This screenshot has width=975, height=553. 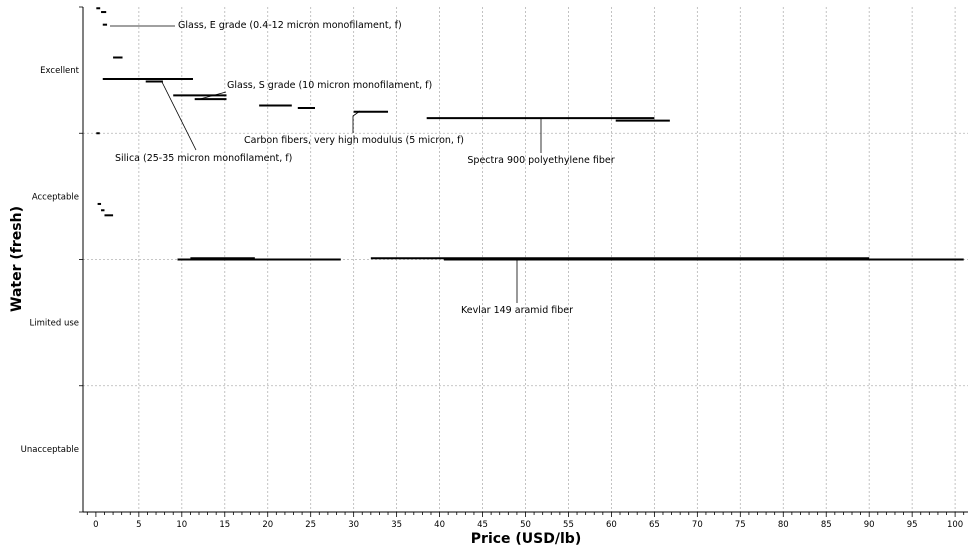 I want to click on x-tick-label: 0, so click(x=95, y=525).